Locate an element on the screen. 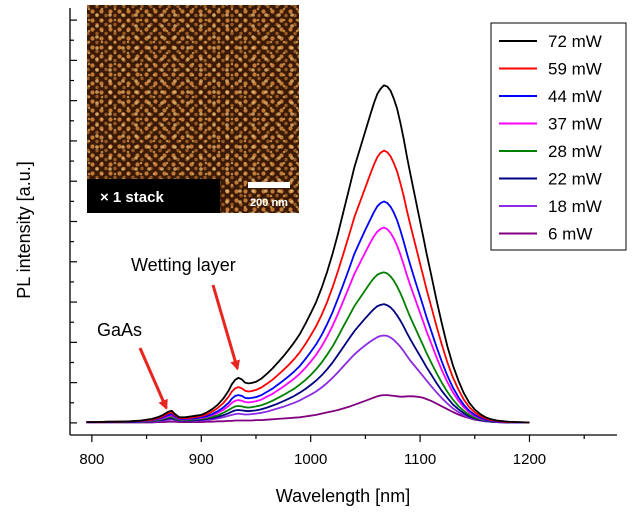 Image resolution: width=641 pixels, height=517 pixels. legend-label: 22 mW is located at coordinates (575, 179).